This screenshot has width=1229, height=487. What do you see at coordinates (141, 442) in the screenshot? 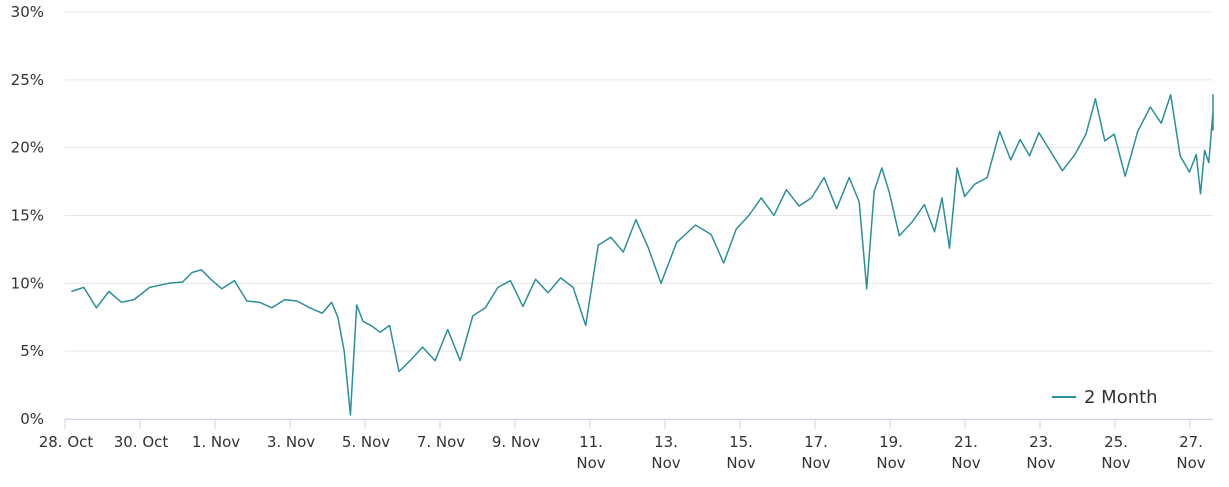
I see `x-tick-label: 30. Oct` at bounding box center [141, 442].